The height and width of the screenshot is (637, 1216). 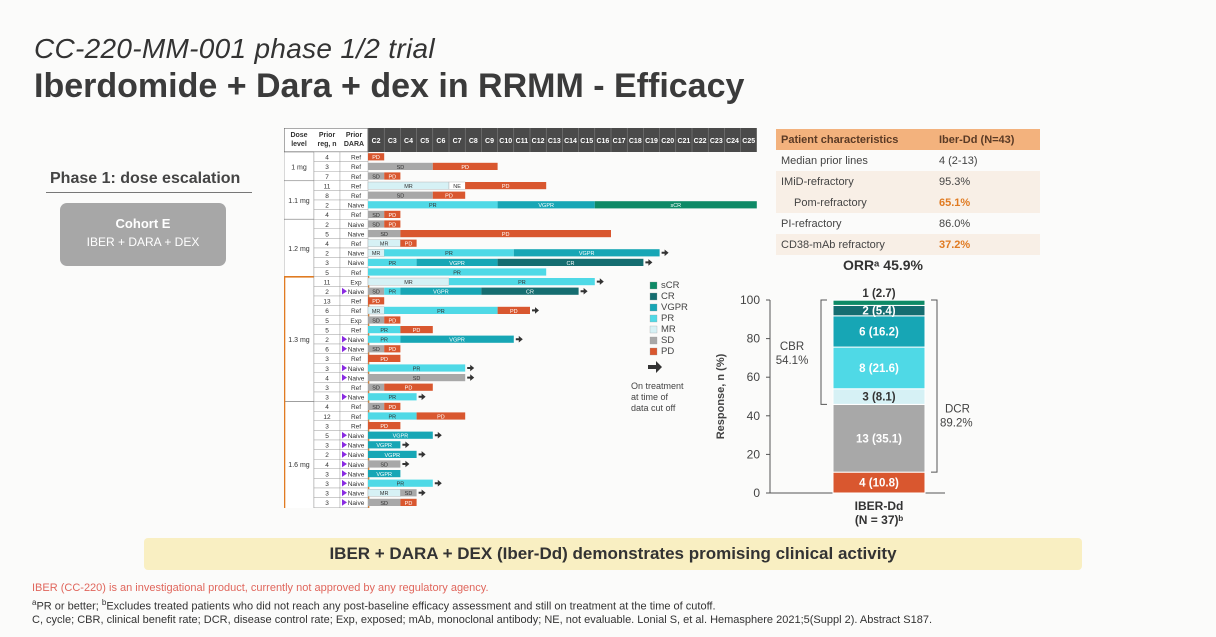 What do you see at coordinates (908, 223) in the screenshot?
I see `table-row: PI-refractory 86.0%` at bounding box center [908, 223].